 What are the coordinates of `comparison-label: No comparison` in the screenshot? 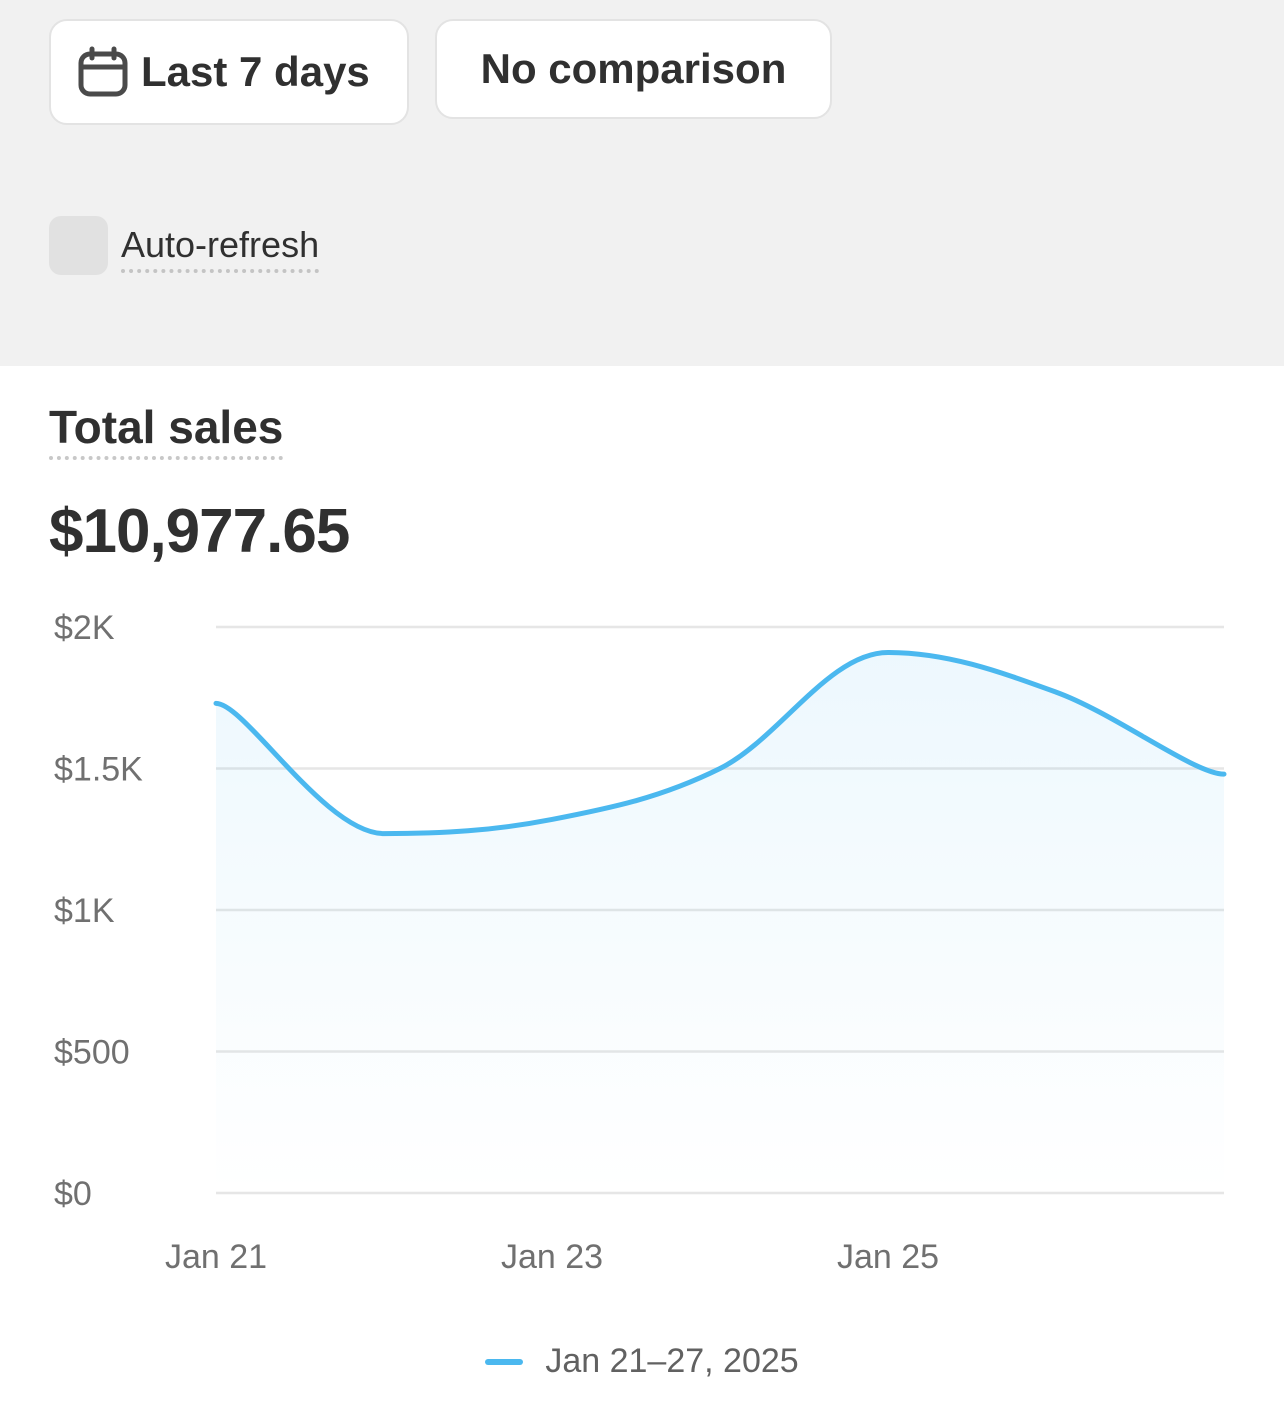 It's located at (633, 68).